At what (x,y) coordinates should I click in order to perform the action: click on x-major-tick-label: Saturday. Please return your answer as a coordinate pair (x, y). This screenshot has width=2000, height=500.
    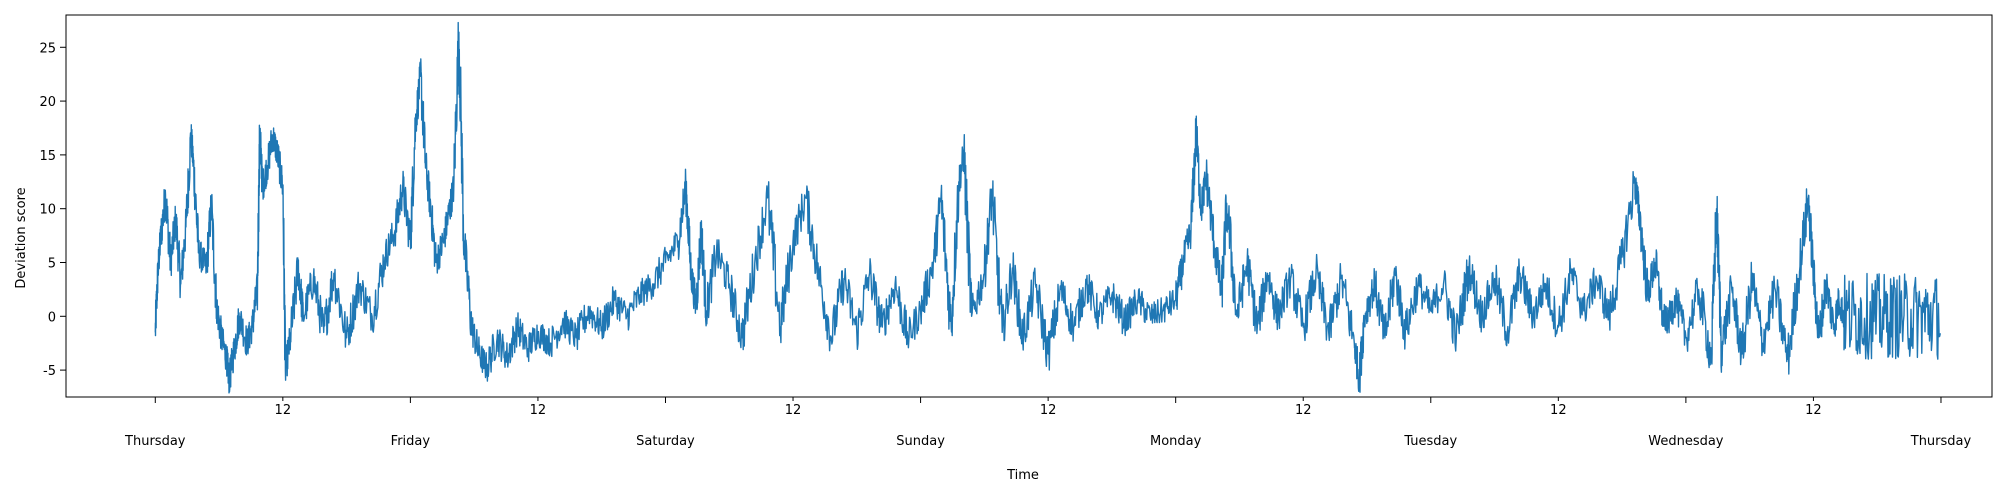
    Looking at the image, I should click on (665, 441).